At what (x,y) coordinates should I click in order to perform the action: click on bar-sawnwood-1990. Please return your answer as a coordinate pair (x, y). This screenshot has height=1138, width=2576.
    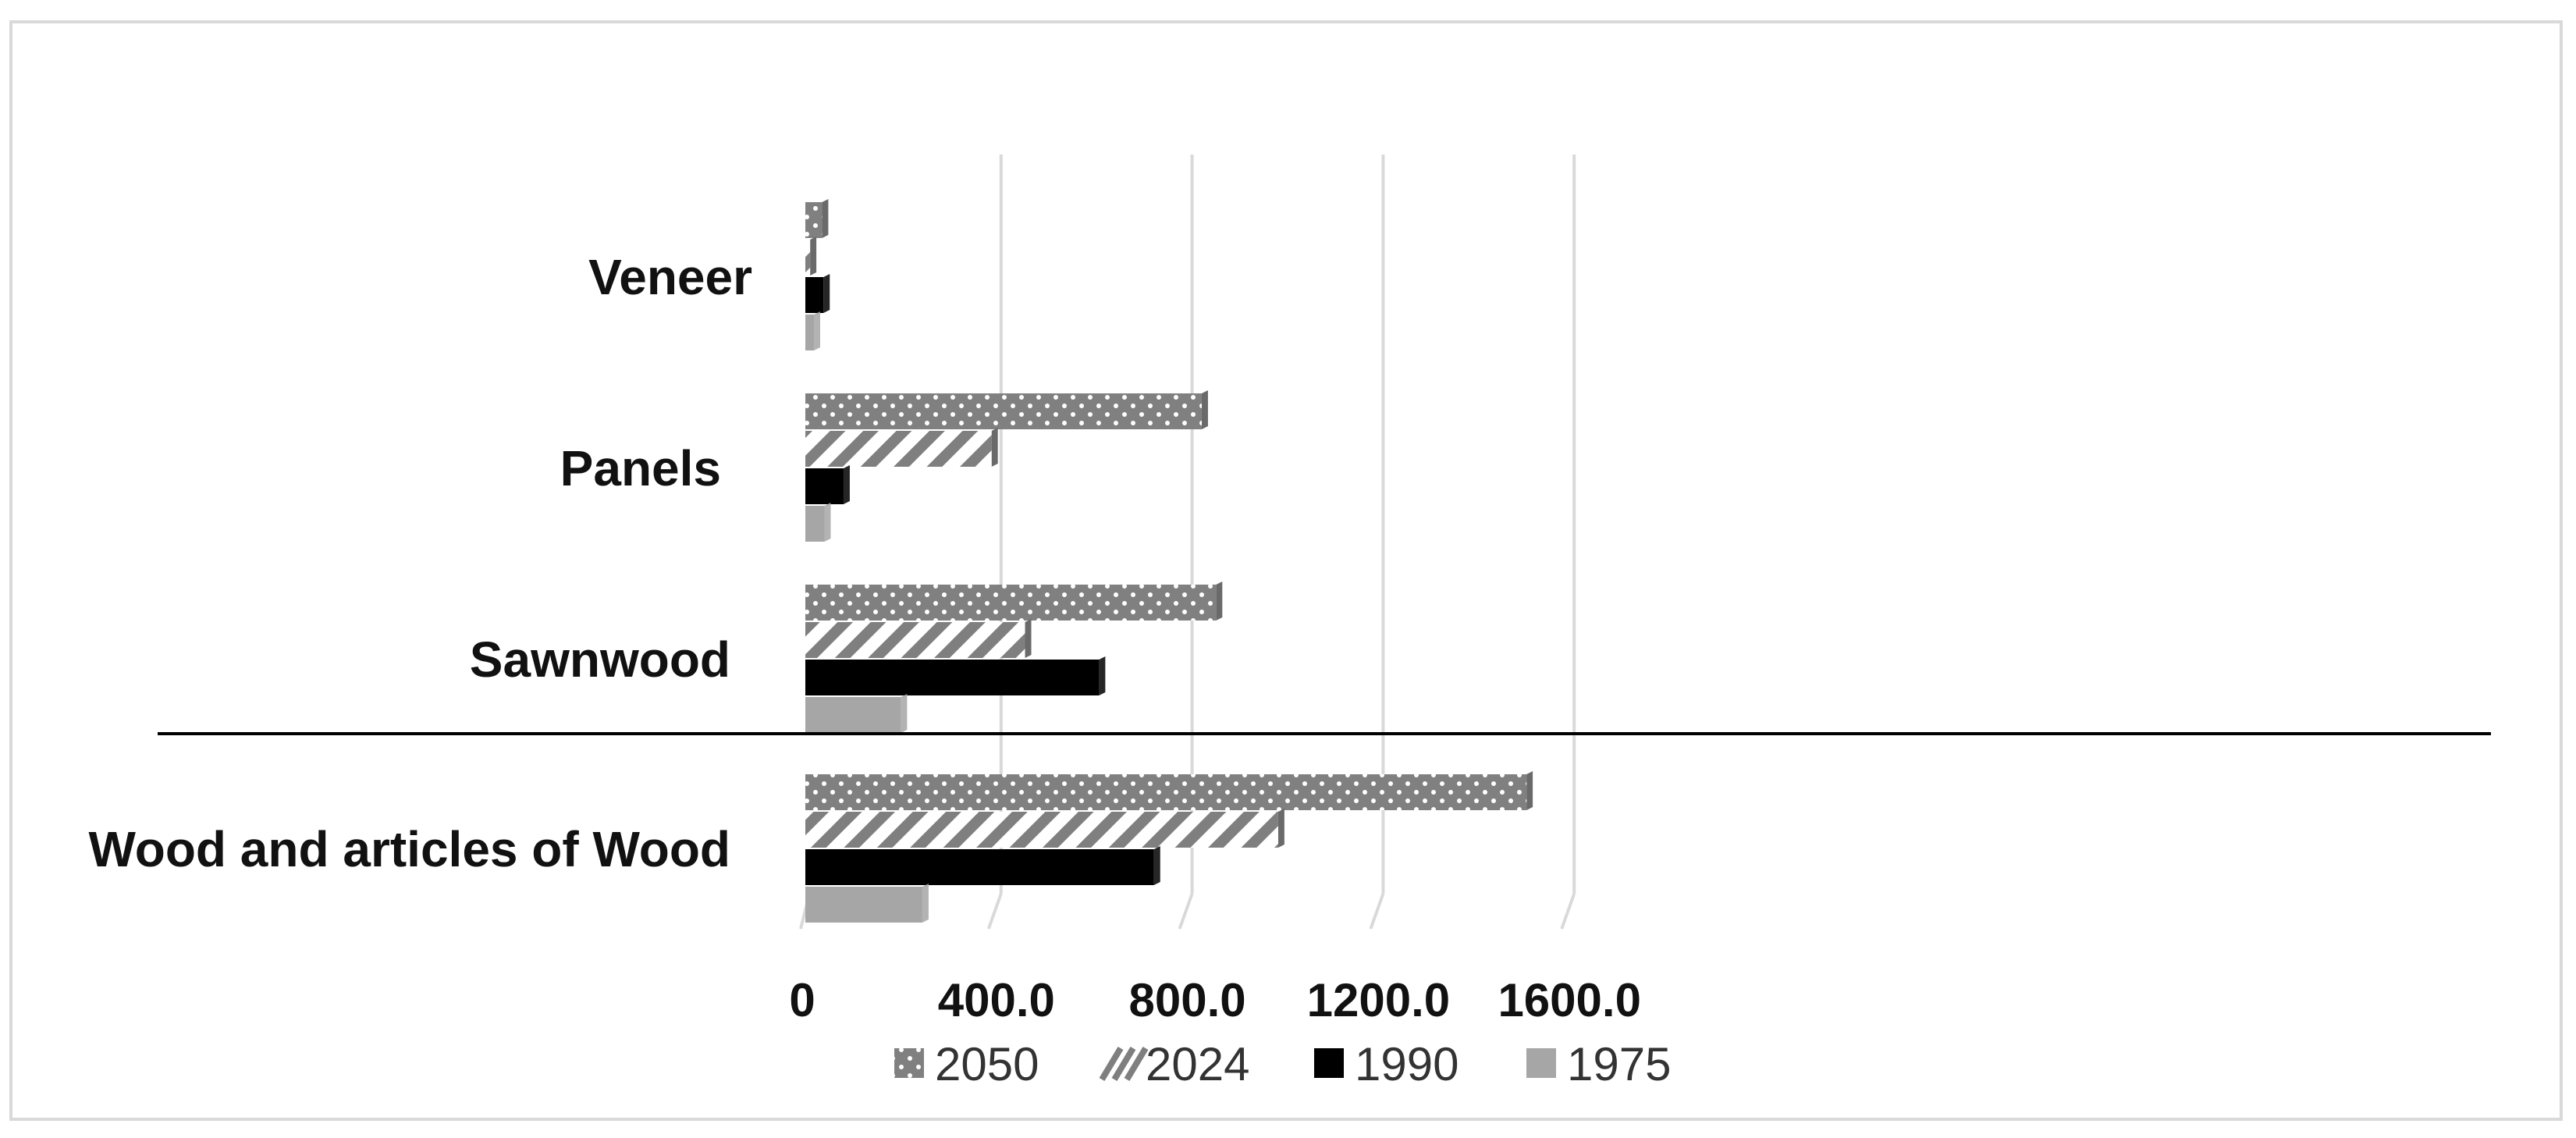
    Looking at the image, I should click on (955, 675).